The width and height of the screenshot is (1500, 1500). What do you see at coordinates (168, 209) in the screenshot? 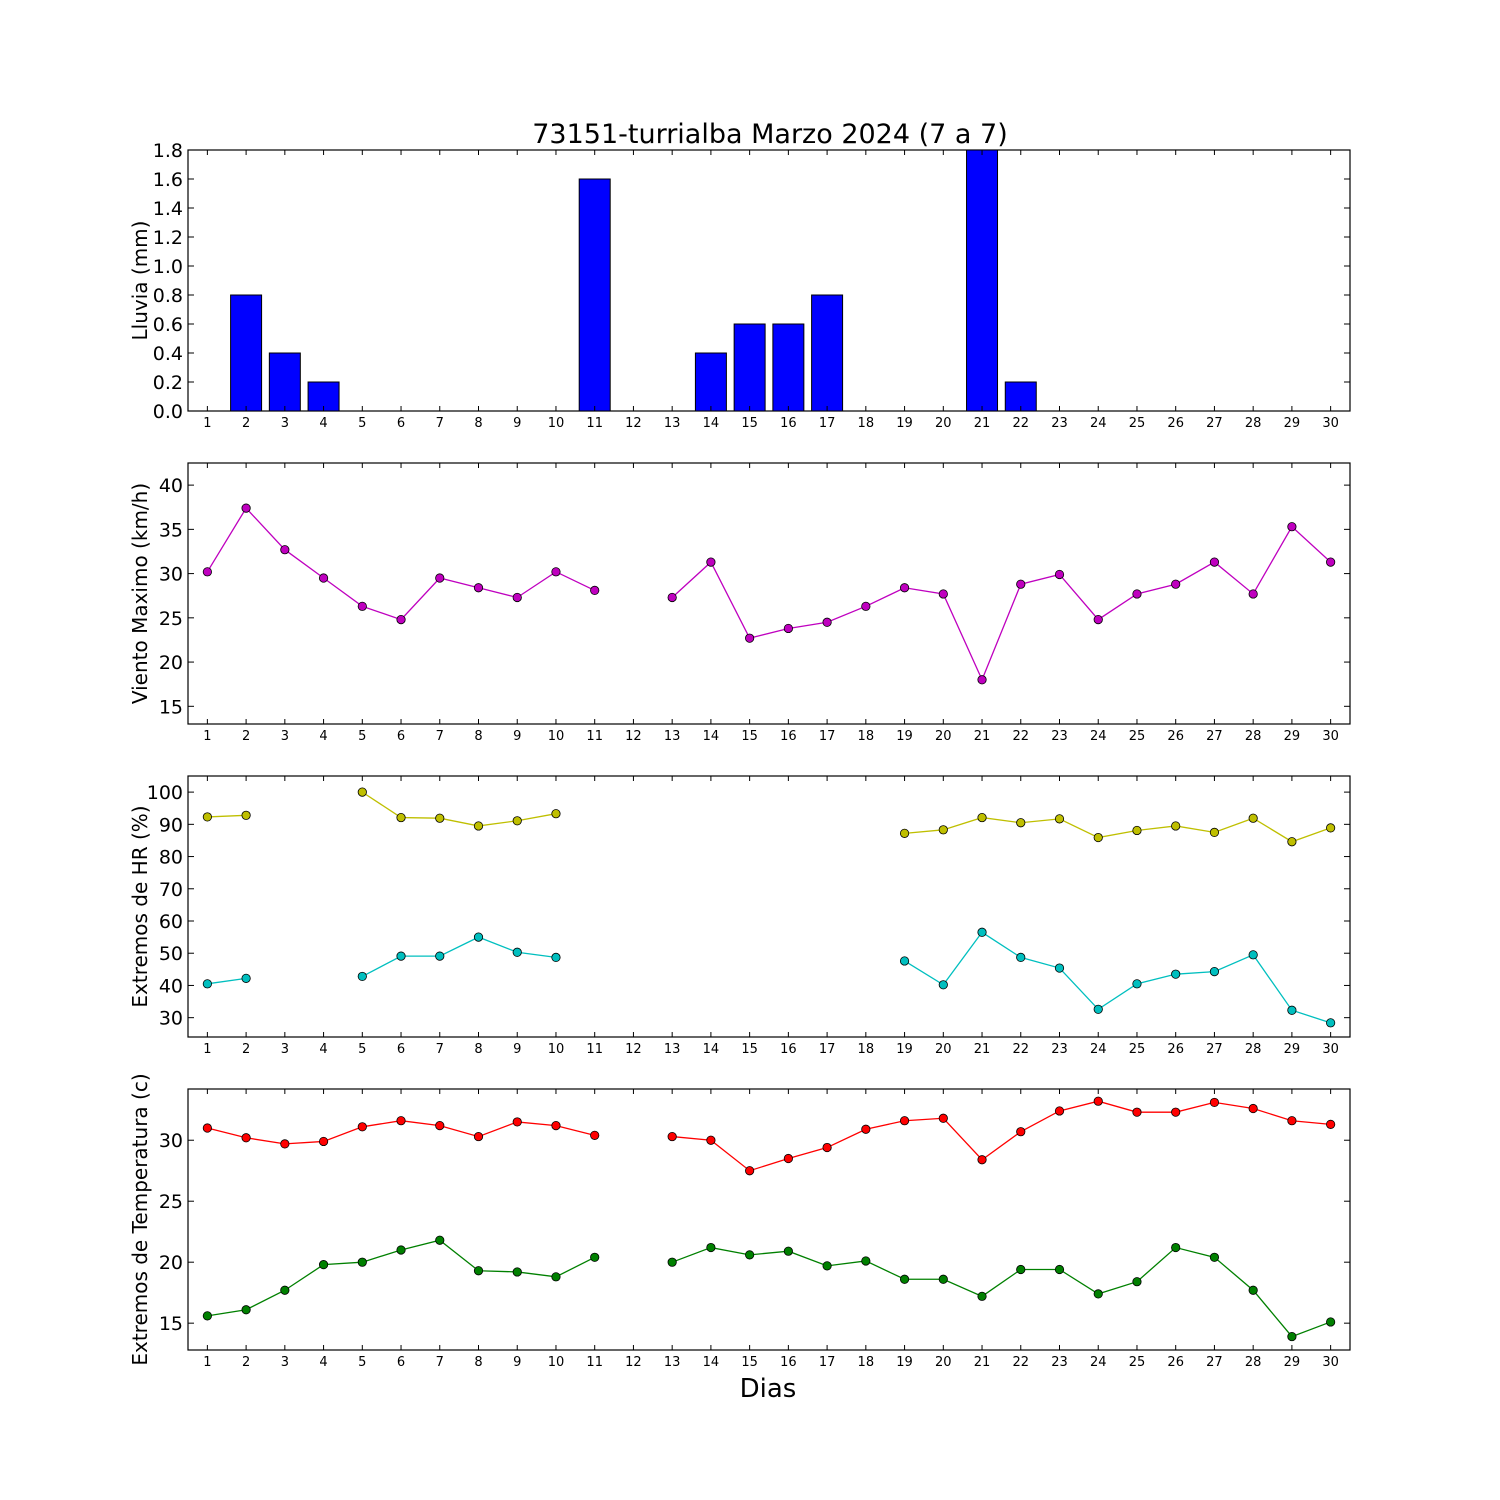
I see `y-tick-label: 1.4` at bounding box center [168, 209].